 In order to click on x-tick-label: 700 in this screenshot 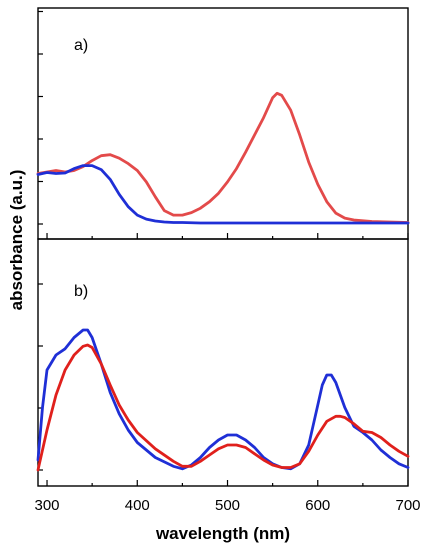, I will do `click(407, 505)`.